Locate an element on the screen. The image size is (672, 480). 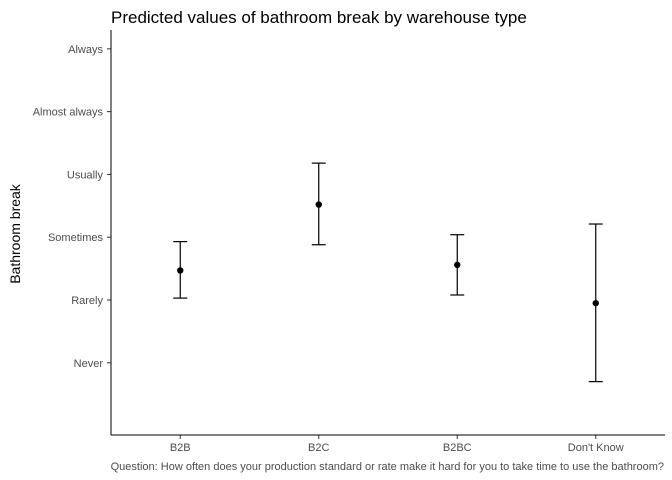
y-tick-label: Sometimes is located at coordinates (76, 238).